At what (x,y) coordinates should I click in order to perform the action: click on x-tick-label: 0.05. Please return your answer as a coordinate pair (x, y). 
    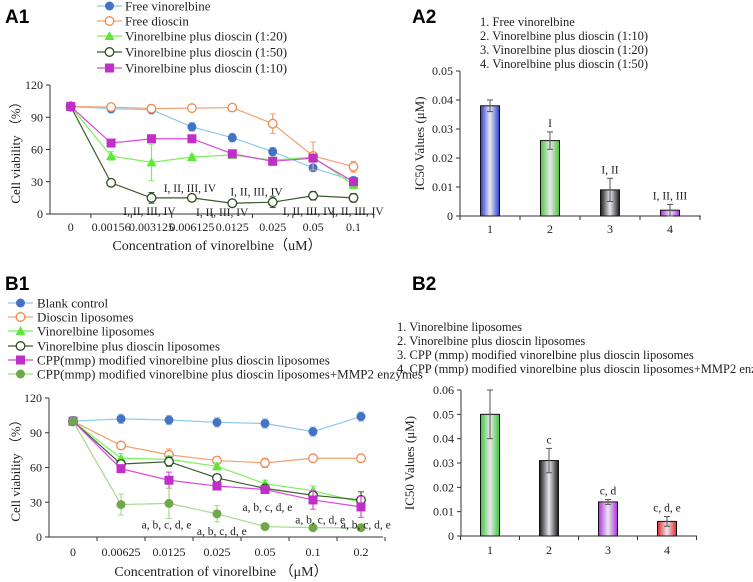
    Looking at the image, I should click on (265, 552).